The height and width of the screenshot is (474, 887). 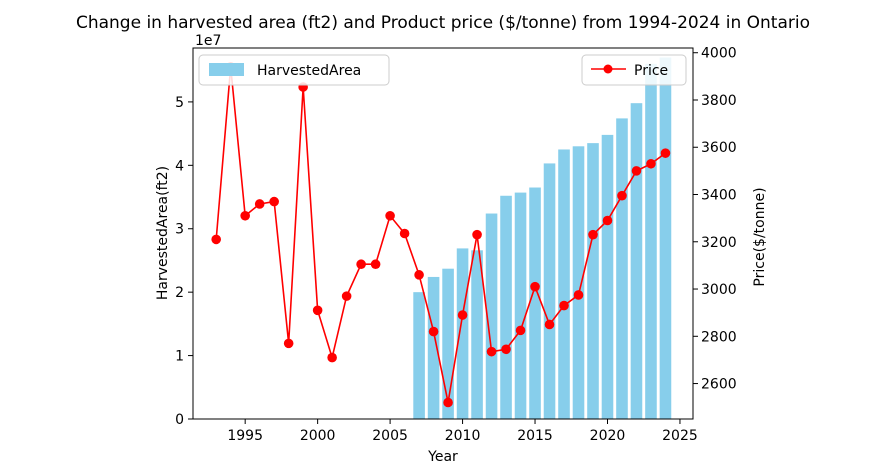 What do you see at coordinates (578, 283) in the screenshot?
I see `bar-2018` at bounding box center [578, 283].